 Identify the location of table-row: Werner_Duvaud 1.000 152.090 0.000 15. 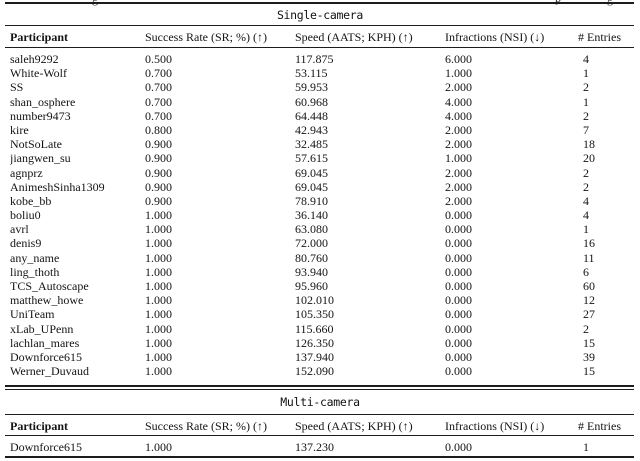
(320, 371).